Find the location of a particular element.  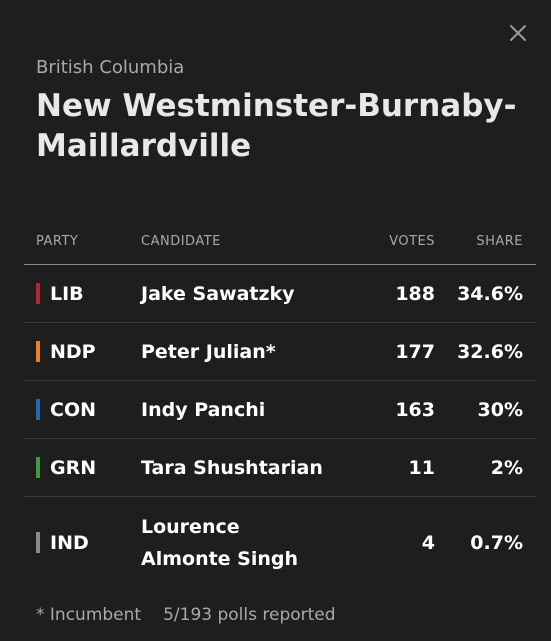

votes-column-header: VOTES is located at coordinates (393, 241).